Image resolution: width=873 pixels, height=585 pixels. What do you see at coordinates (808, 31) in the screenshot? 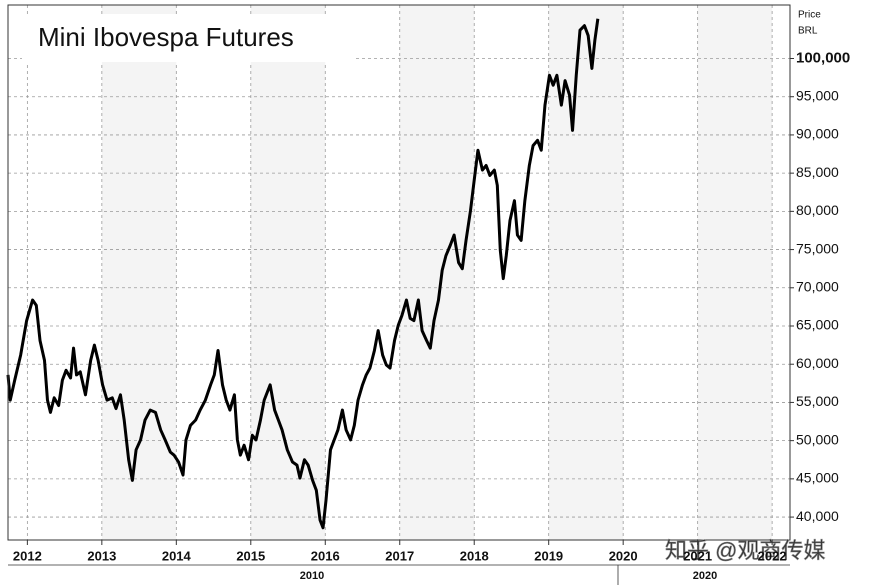
I see `y-axis-label: BRL` at bounding box center [808, 31].